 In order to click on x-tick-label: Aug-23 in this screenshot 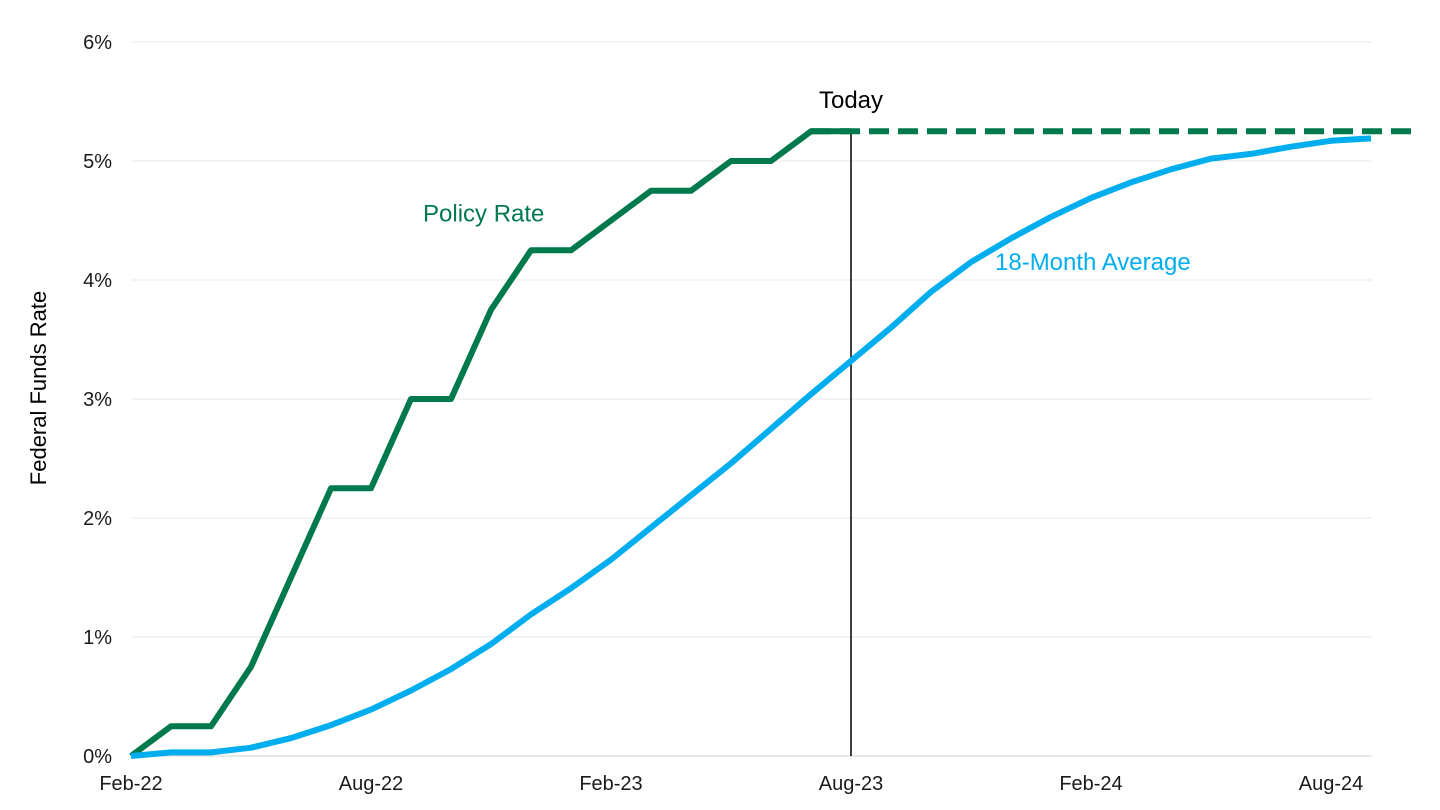, I will do `click(851, 784)`.